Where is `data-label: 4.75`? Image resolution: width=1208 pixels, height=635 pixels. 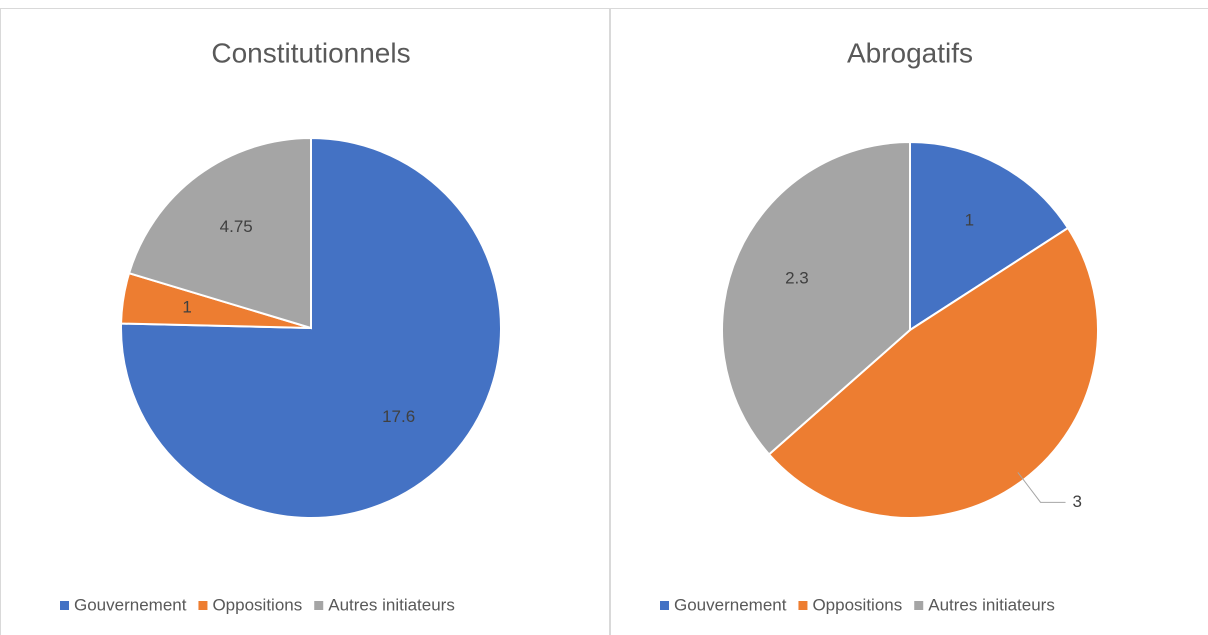 data-label: 4.75 is located at coordinates (236, 226).